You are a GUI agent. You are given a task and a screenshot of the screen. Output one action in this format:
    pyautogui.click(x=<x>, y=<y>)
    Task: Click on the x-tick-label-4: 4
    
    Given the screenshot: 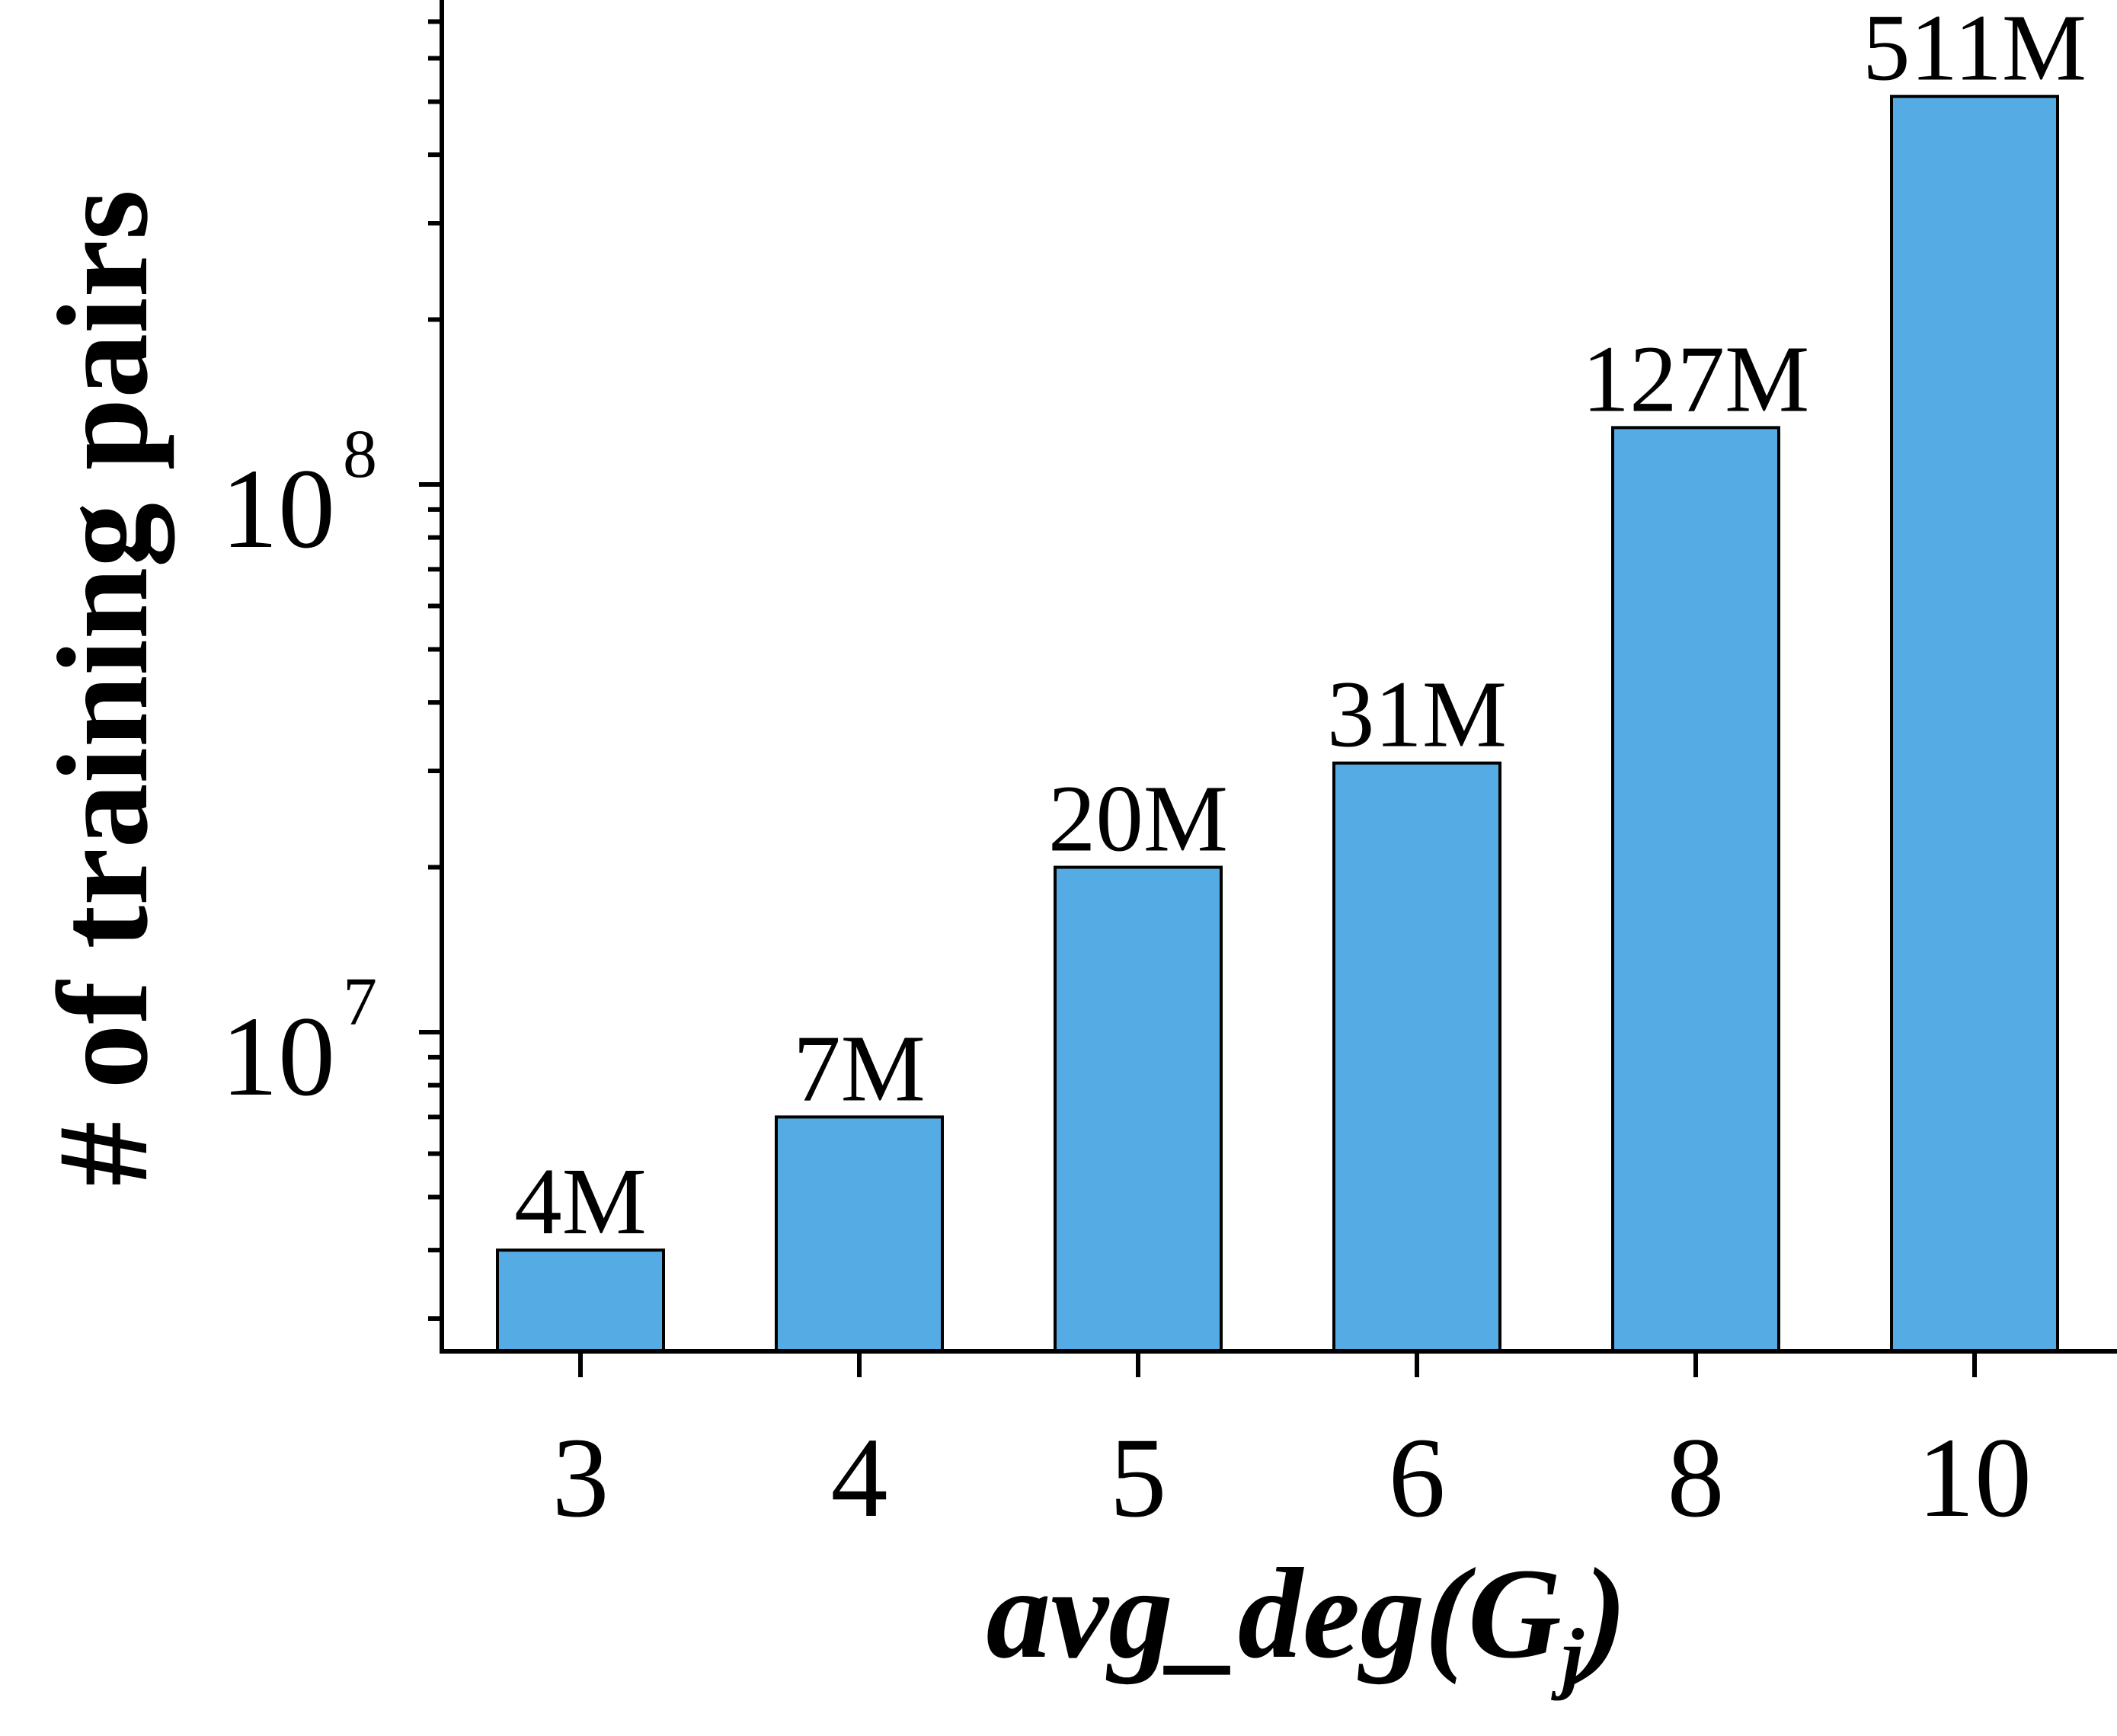 What is the action you would take?
    pyautogui.click(x=859, y=1478)
    